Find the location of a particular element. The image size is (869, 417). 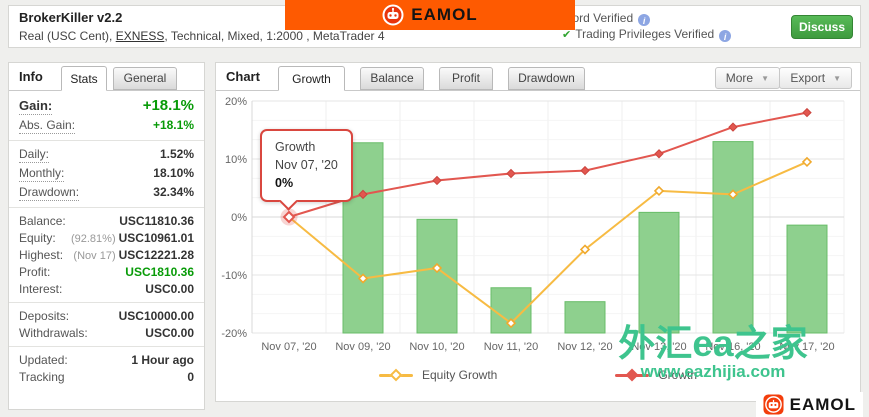

stat-label: Gain: is located at coordinates (36, 106).